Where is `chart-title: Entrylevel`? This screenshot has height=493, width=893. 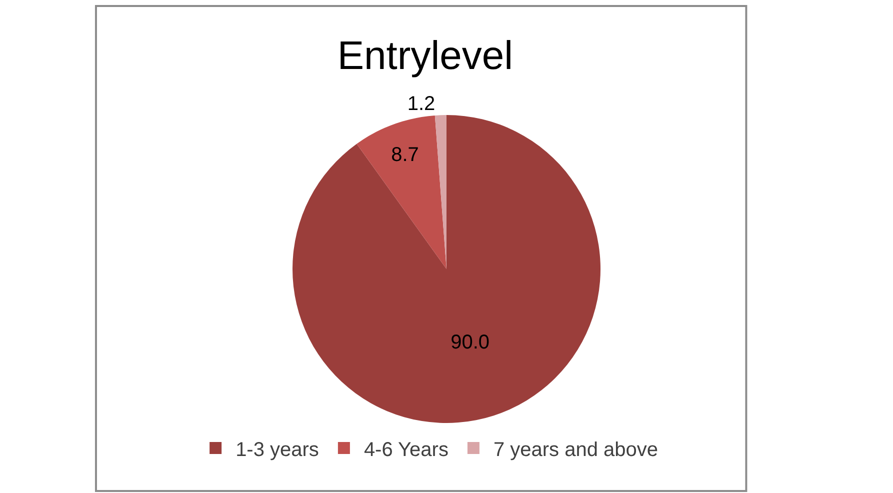
chart-title: Entrylevel is located at coordinates (425, 56).